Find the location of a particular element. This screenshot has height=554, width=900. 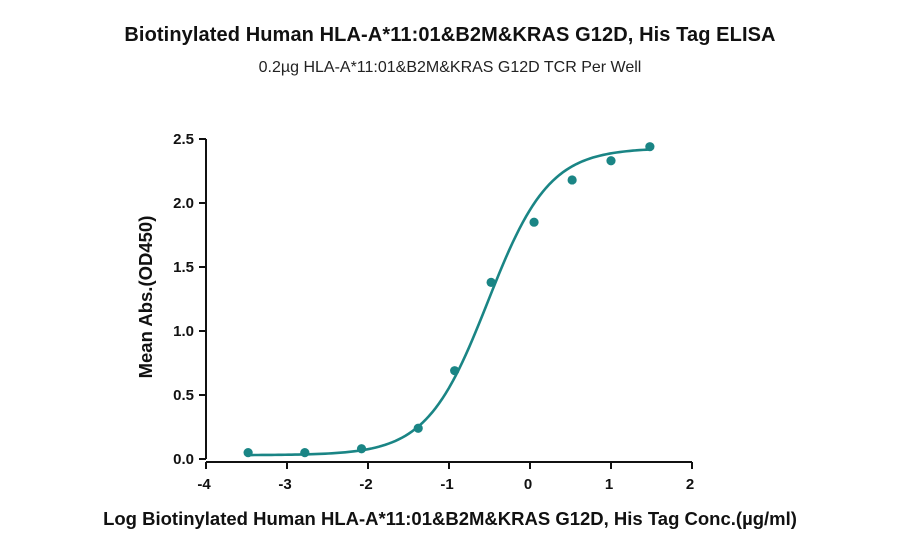

x-tick-label: 2 is located at coordinates (690, 484).